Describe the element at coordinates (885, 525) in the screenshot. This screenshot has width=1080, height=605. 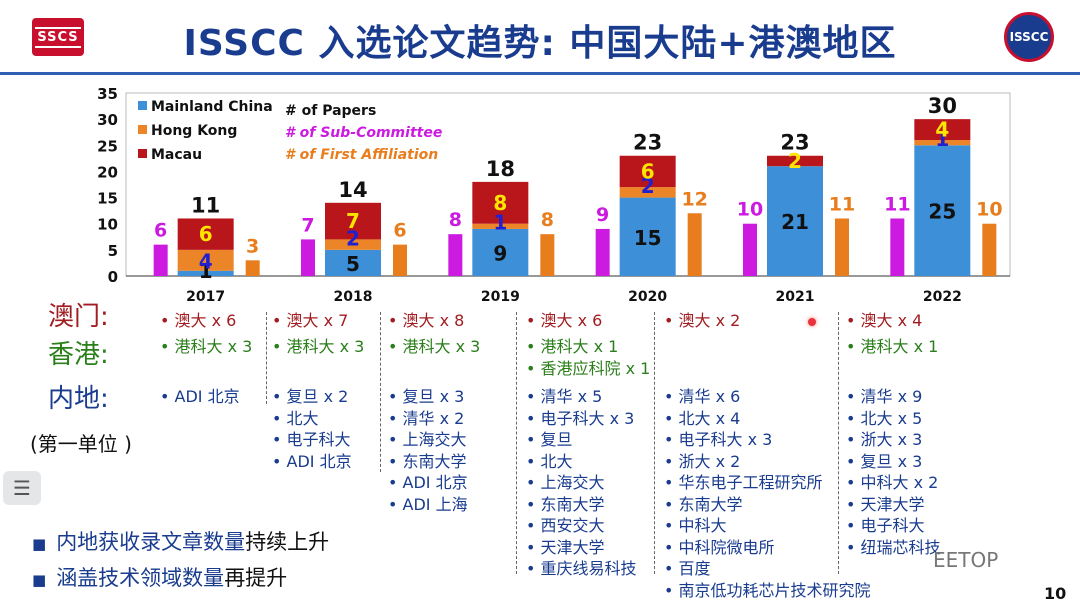
I see `institution-line: • 电子科大` at that location.